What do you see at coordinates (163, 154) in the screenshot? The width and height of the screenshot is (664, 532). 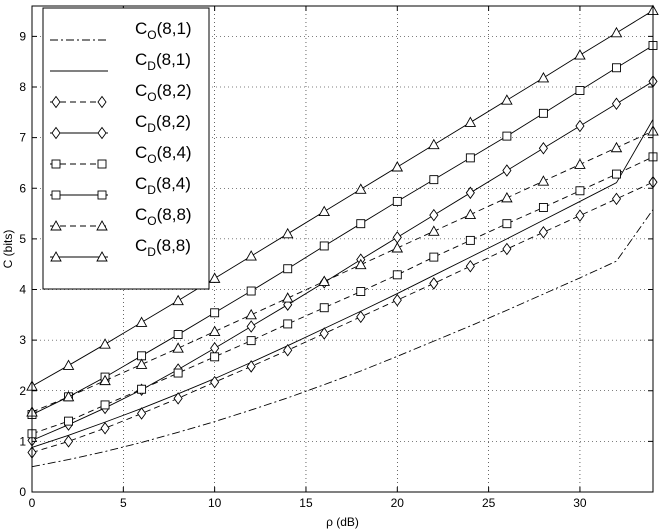 I see `legend-label: CO(8,4)` at bounding box center [163, 154].